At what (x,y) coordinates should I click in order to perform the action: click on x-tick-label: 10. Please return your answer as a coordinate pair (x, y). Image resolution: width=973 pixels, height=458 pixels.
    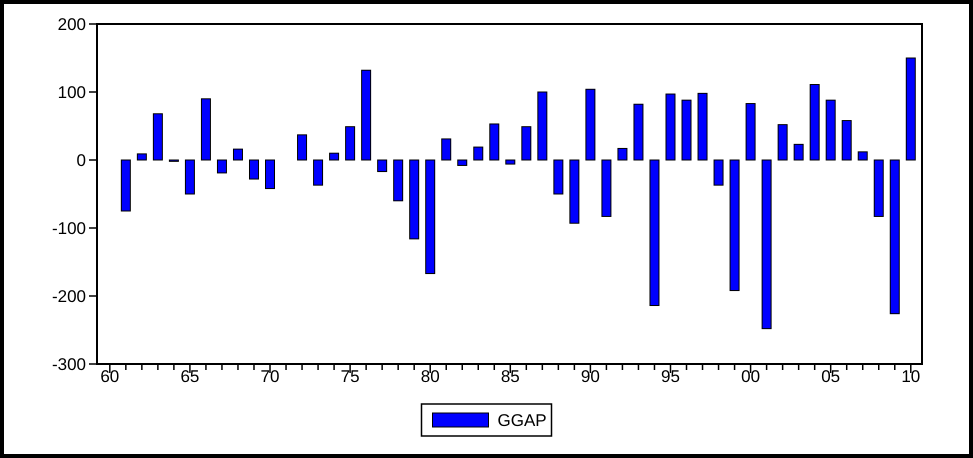
    Looking at the image, I should click on (910, 376).